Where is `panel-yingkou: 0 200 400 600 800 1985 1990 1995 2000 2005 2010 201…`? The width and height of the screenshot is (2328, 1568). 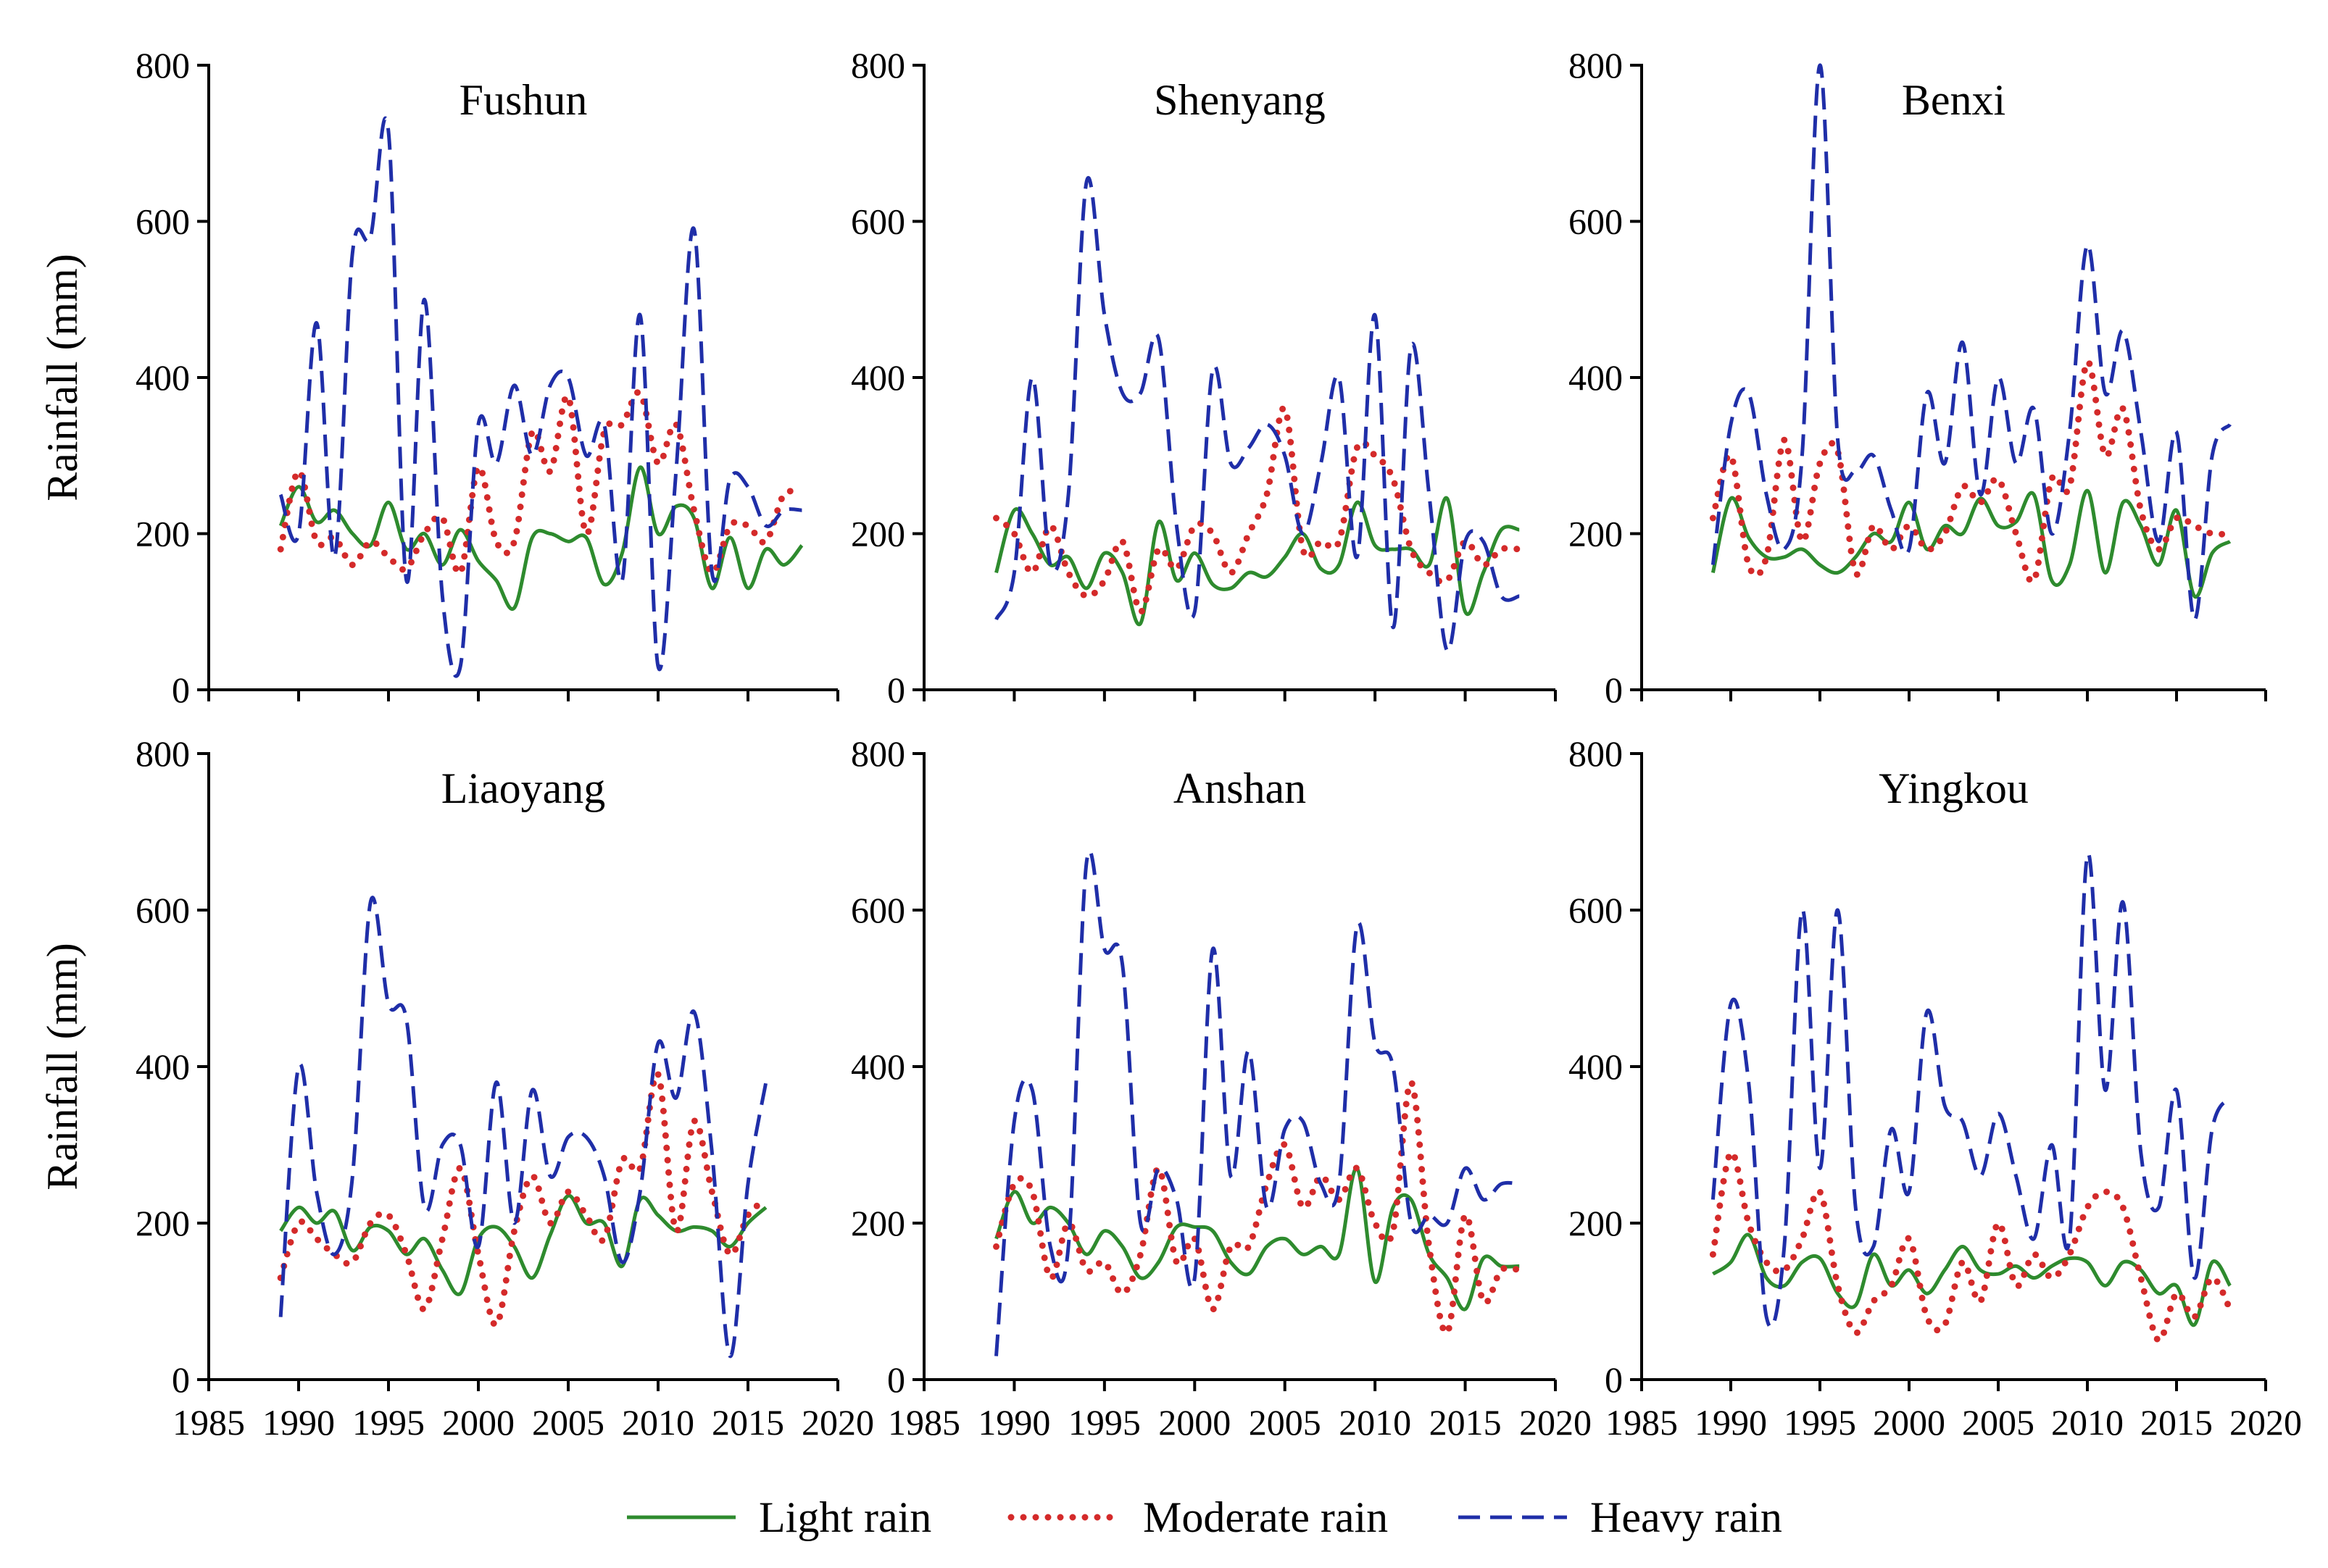 panel-yingkou: 0 200 400 600 800 1985 1990 1995 2000 2005 2010 201… is located at coordinates (1935, 1088).